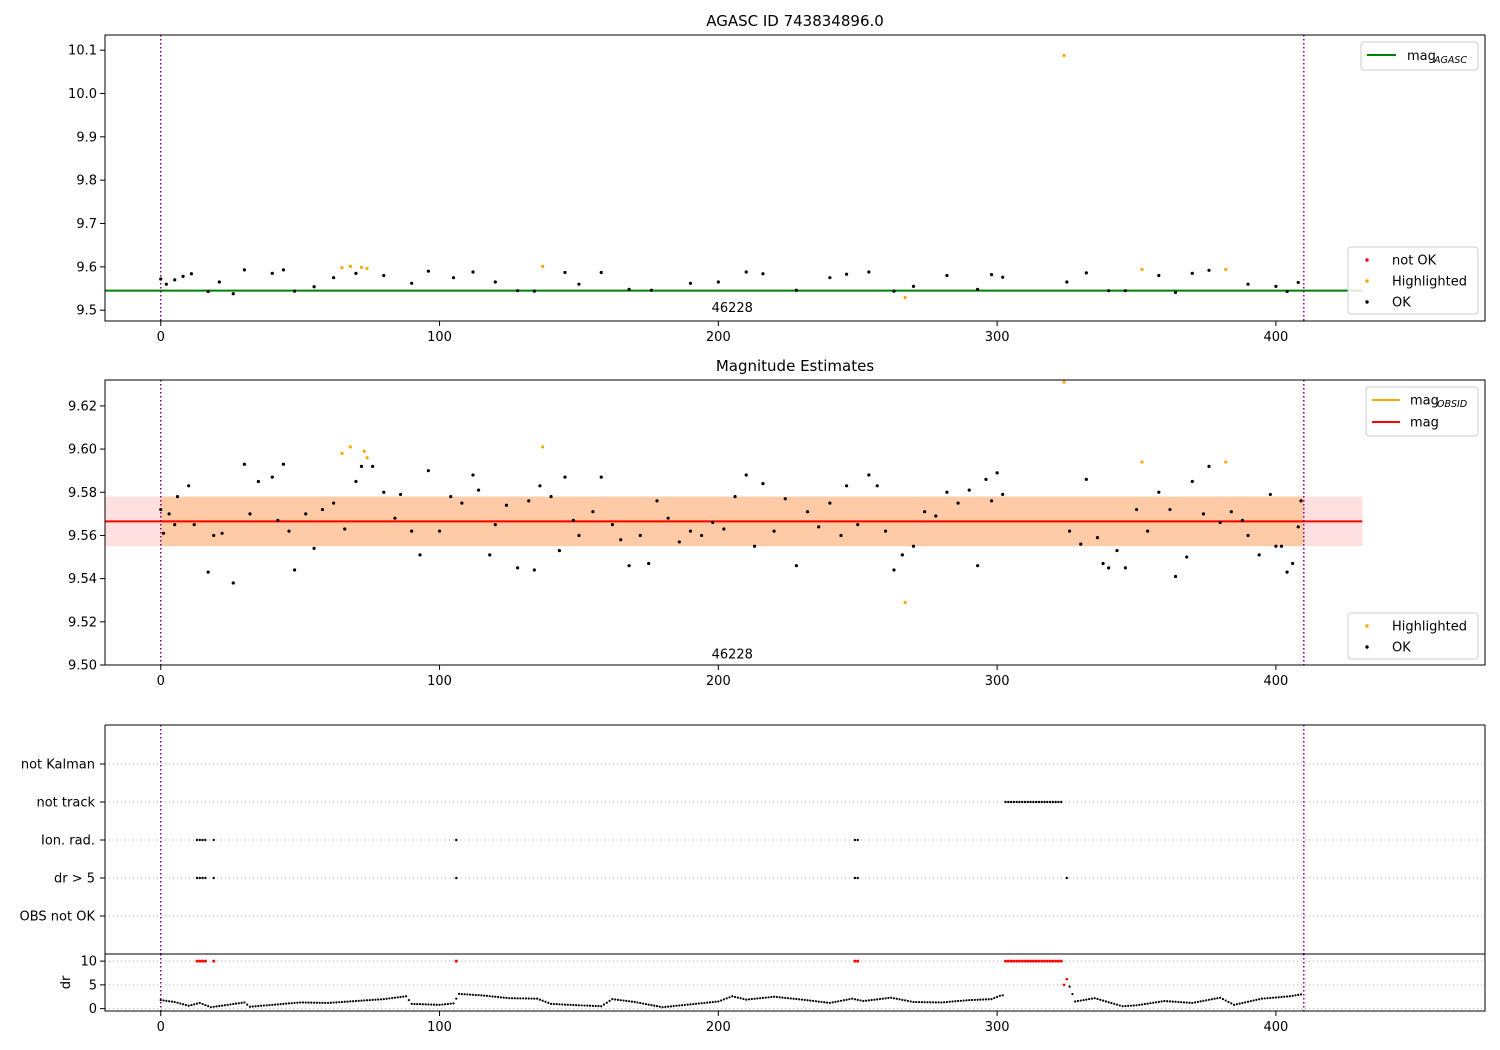 The image size is (1500, 1050). Describe the element at coordinates (88, 962) in the screenshot. I see `y-tick-label: 10` at that location.